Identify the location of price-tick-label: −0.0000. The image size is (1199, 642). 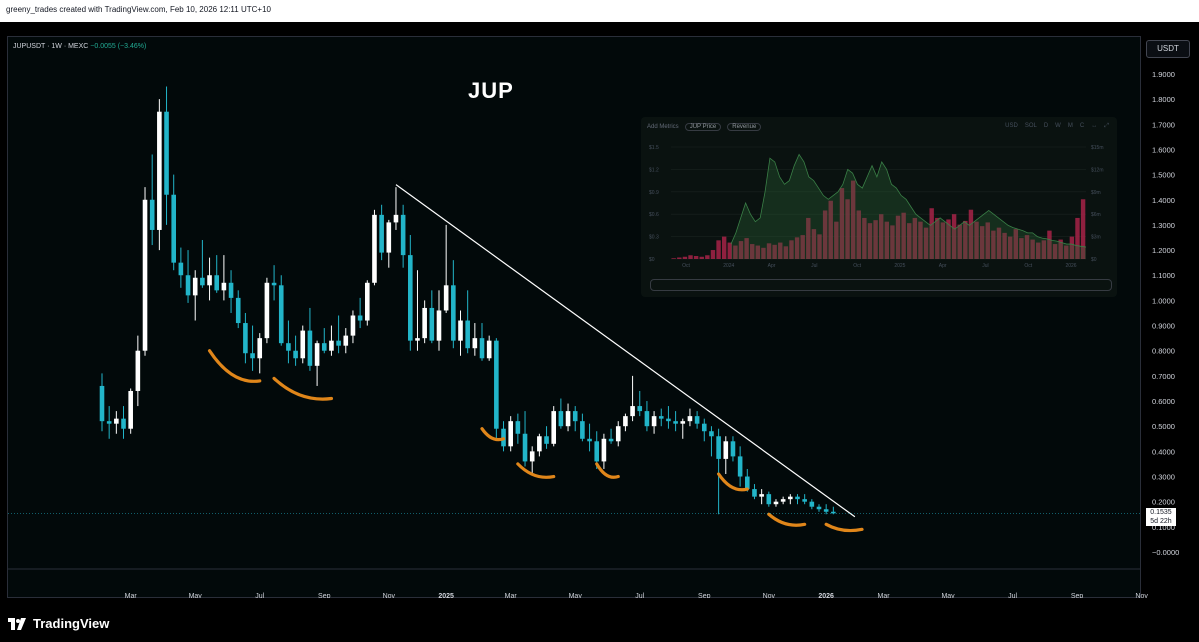
(1165, 552).